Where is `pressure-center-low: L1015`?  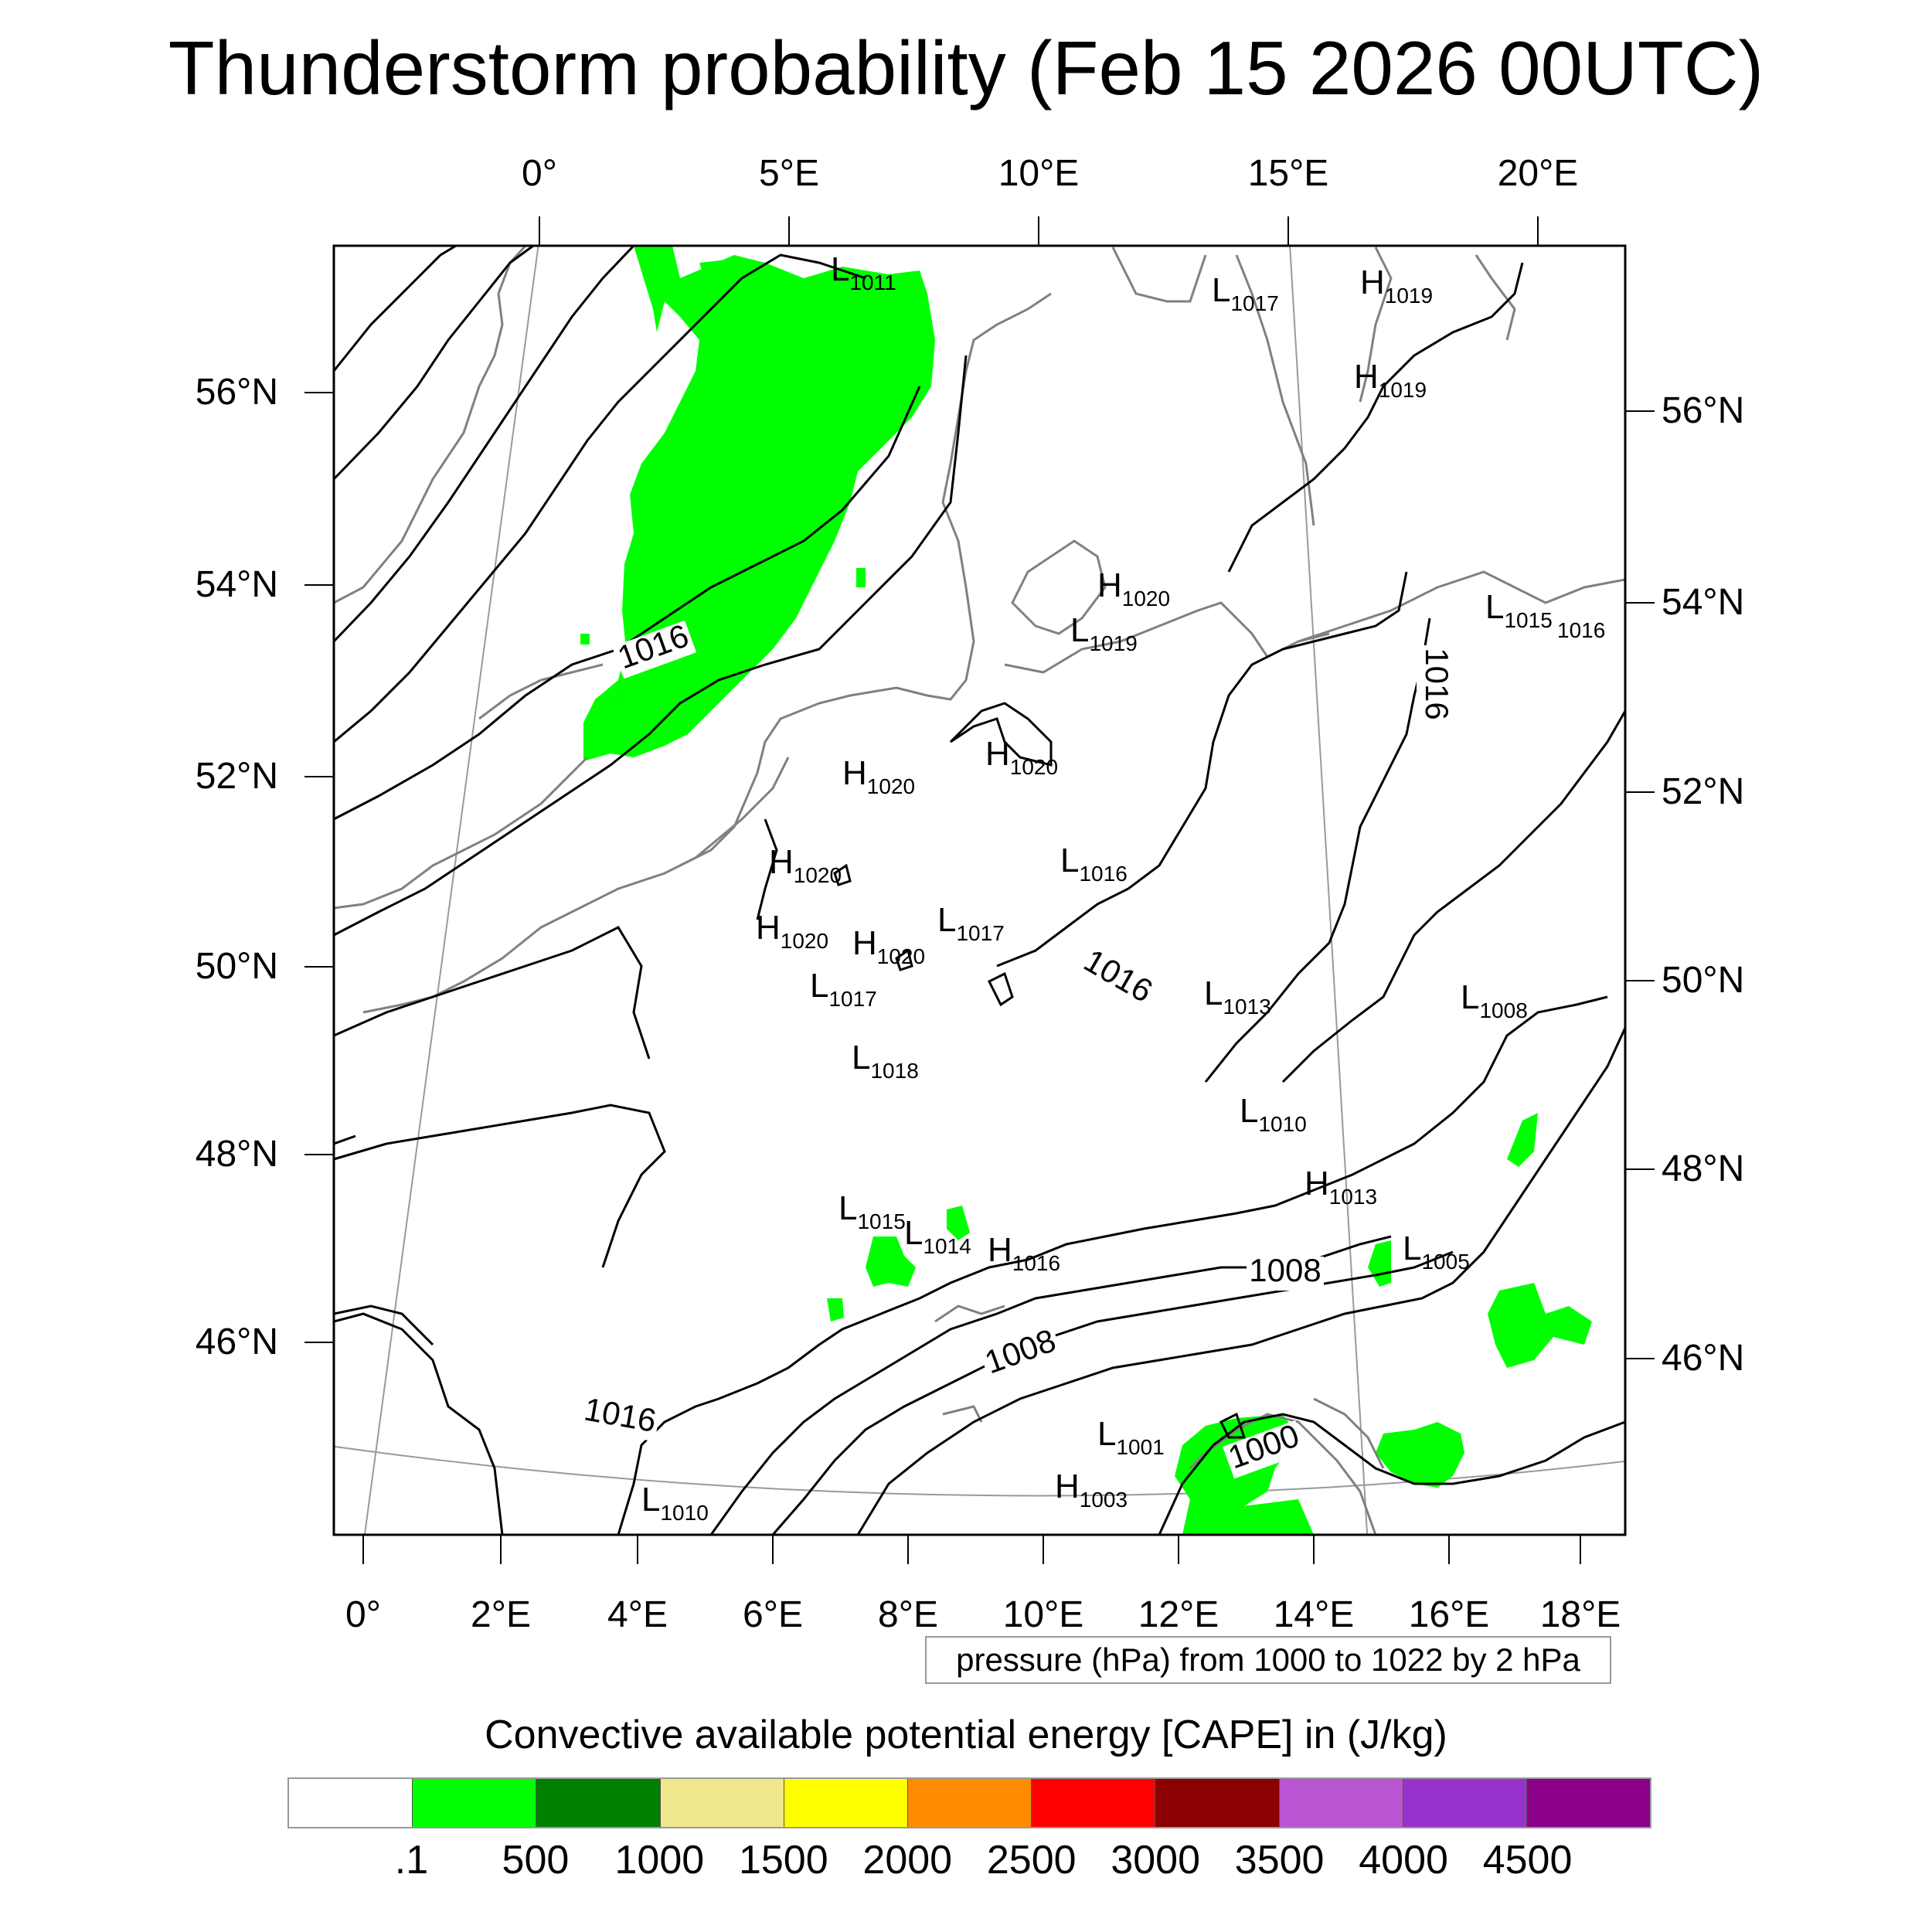
pressure-center-low: L1015 is located at coordinates (1519, 610).